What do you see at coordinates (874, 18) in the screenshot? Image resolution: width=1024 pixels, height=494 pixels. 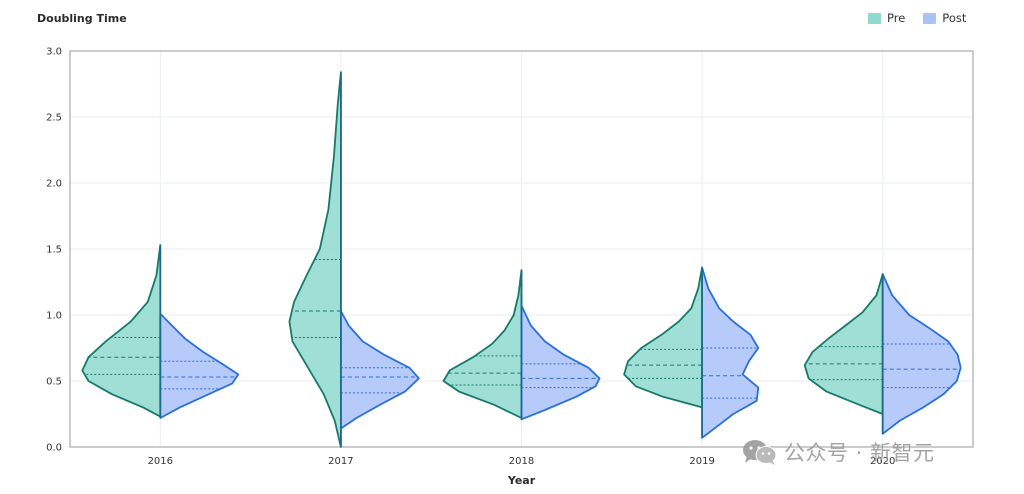 I see `legend-swatch-pre` at bounding box center [874, 18].